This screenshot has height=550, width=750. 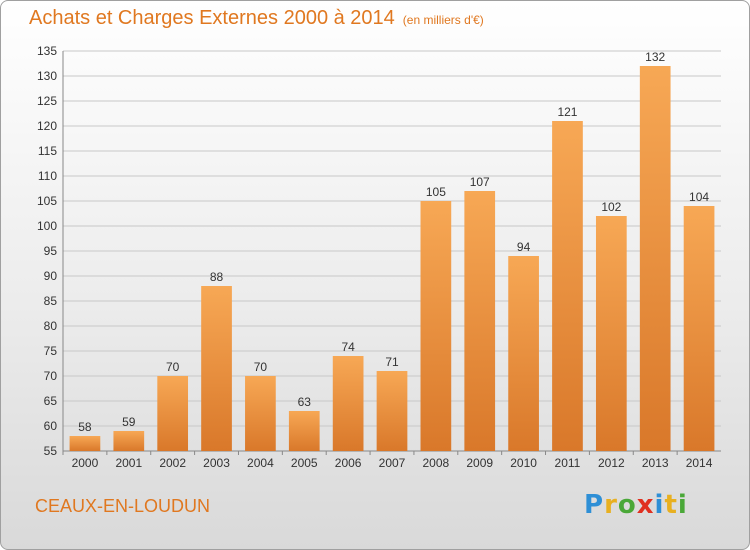 I want to click on y-tick-label: 115, so click(x=47, y=151).